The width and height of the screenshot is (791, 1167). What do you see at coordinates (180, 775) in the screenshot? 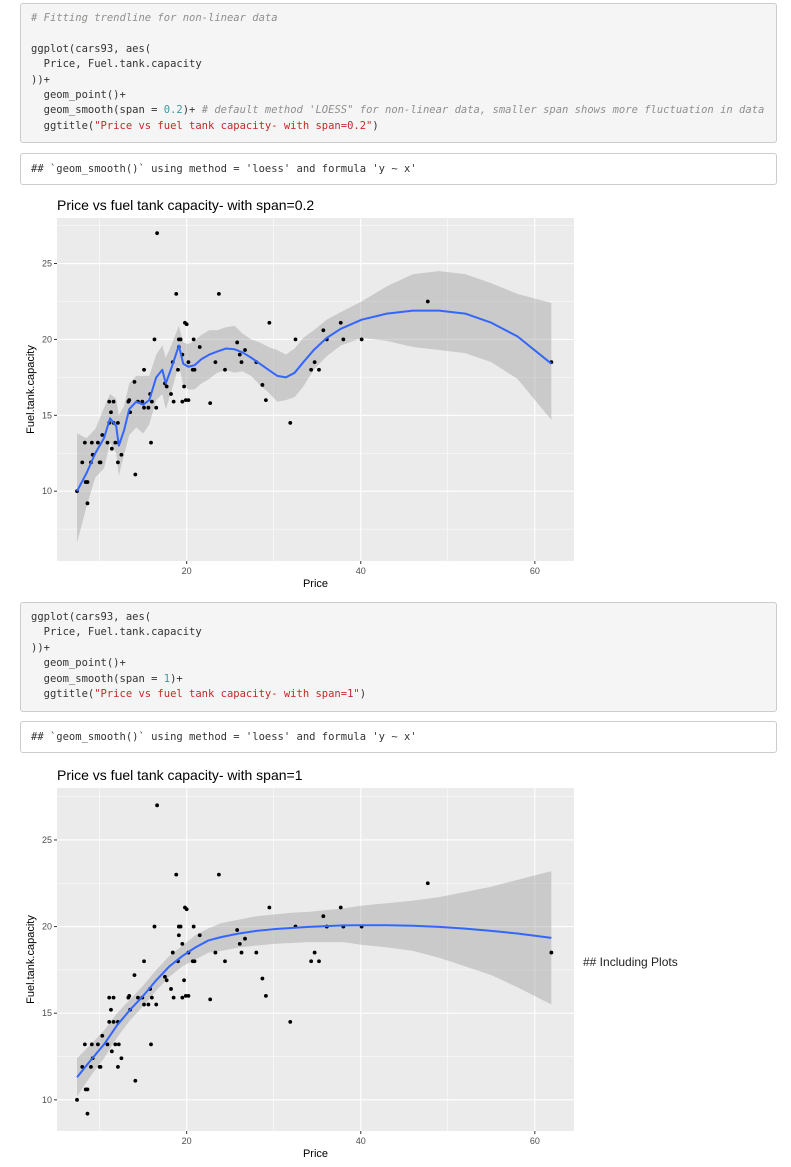
I see `chart-title: Price vs fuel tank capacity- with span=1` at bounding box center [180, 775].